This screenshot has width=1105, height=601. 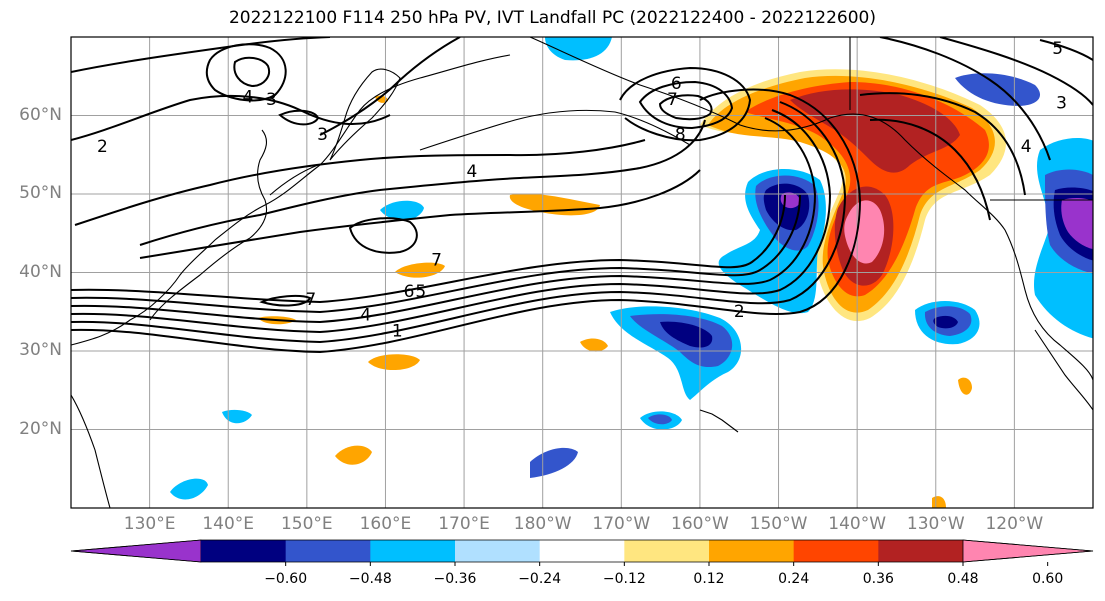 I want to click on colorbar-tick-label: 0.24, so click(x=794, y=579).